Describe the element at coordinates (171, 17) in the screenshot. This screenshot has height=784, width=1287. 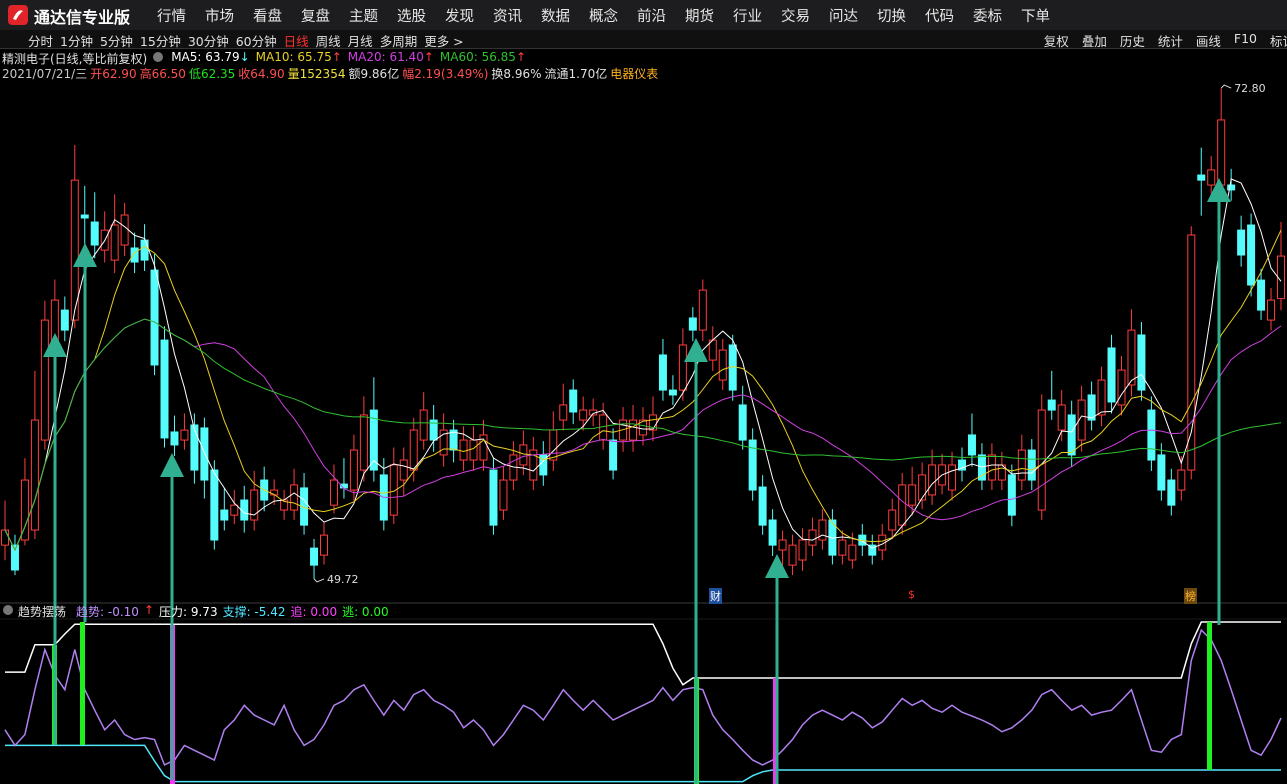
I see `menu-item: 行情` at that location.